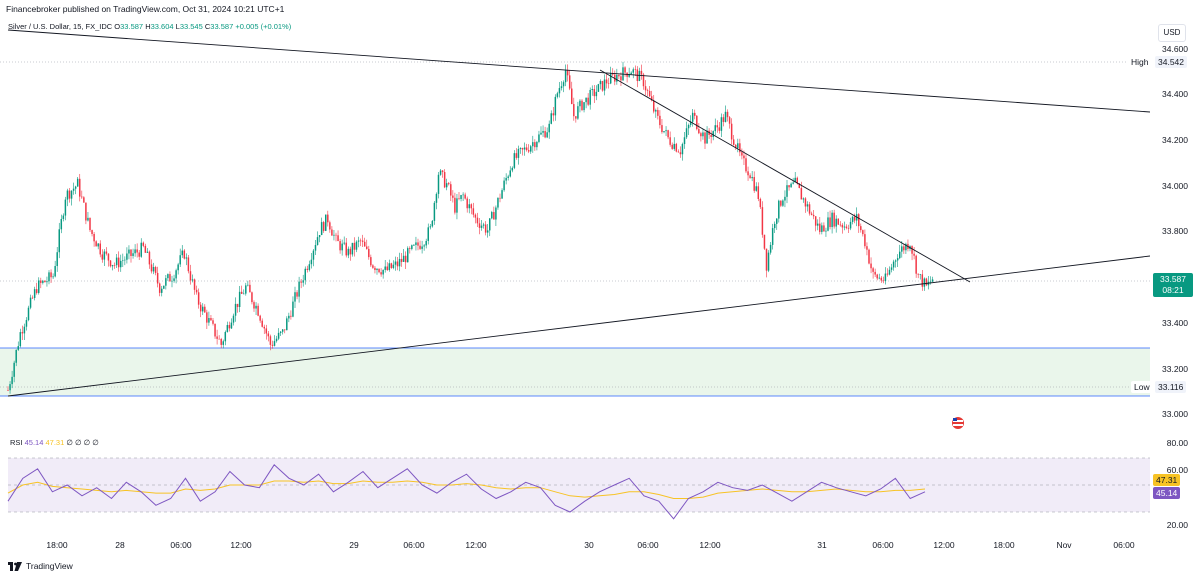 This screenshot has height=578, width=1200. Describe the element at coordinates (785, 176) in the screenshot. I see `trendline-descending` at that location.